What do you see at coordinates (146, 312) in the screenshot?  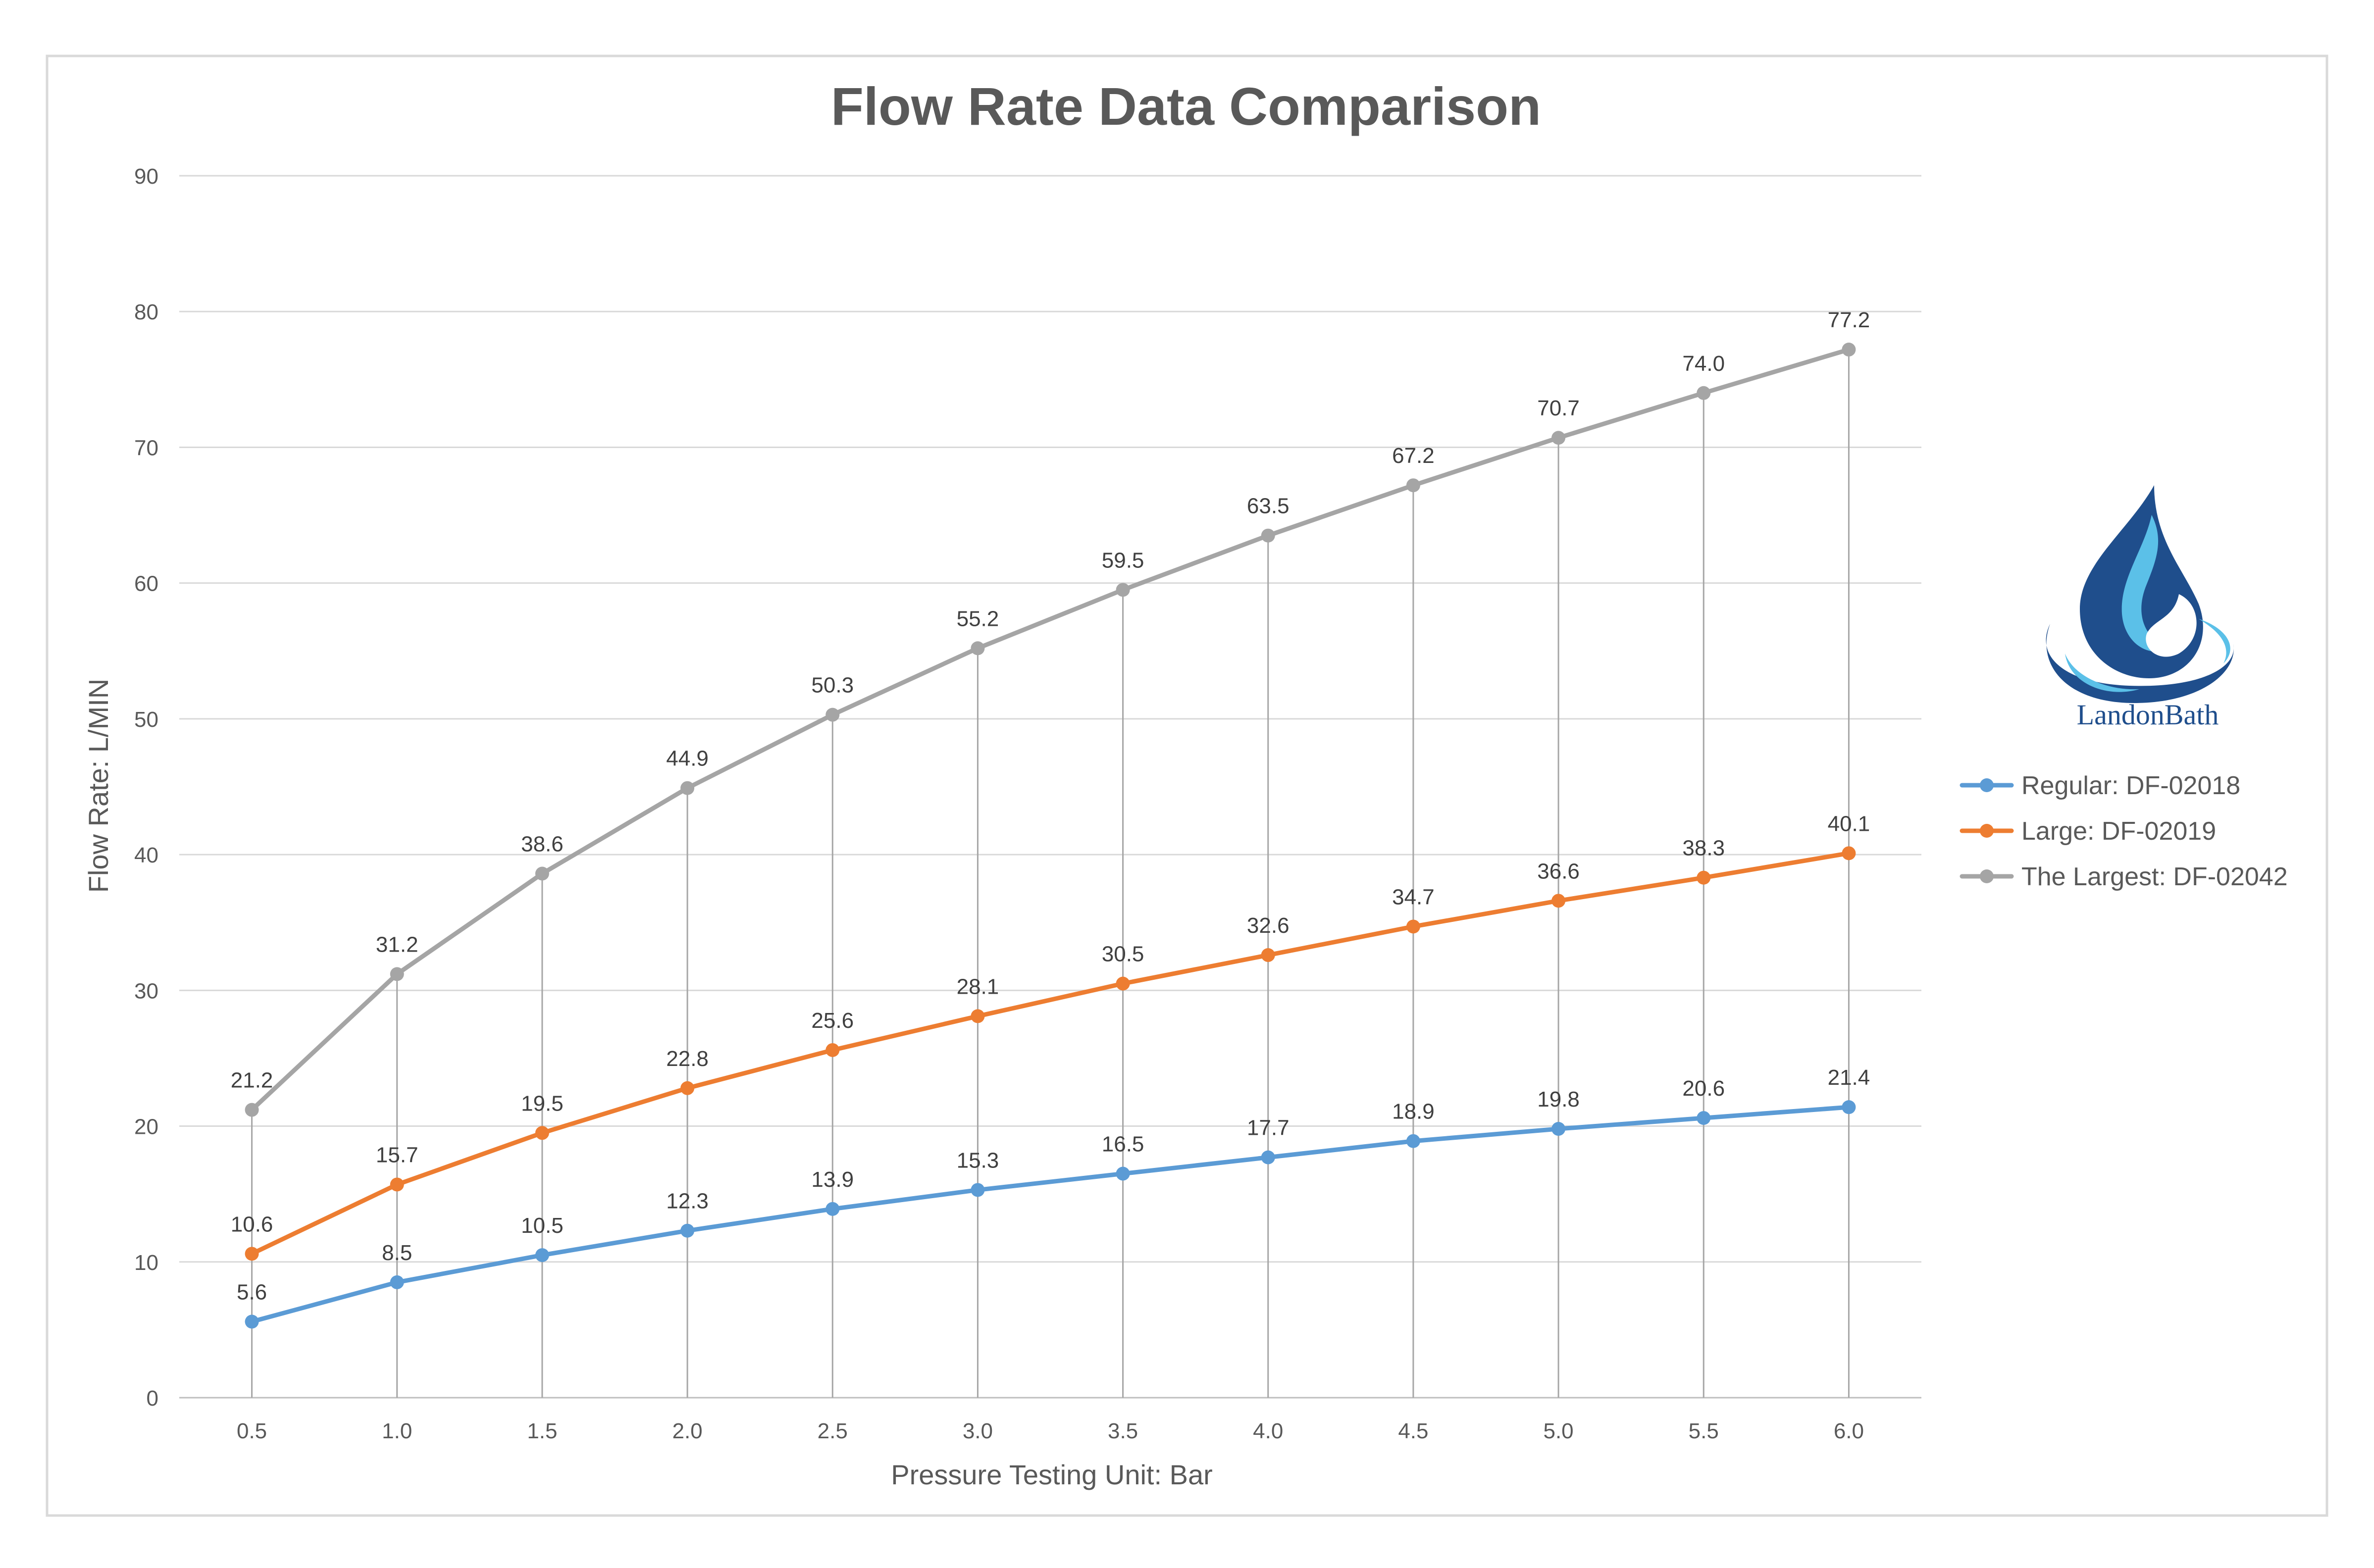 I see `y-tick-label: 80` at bounding box center [146, 312].